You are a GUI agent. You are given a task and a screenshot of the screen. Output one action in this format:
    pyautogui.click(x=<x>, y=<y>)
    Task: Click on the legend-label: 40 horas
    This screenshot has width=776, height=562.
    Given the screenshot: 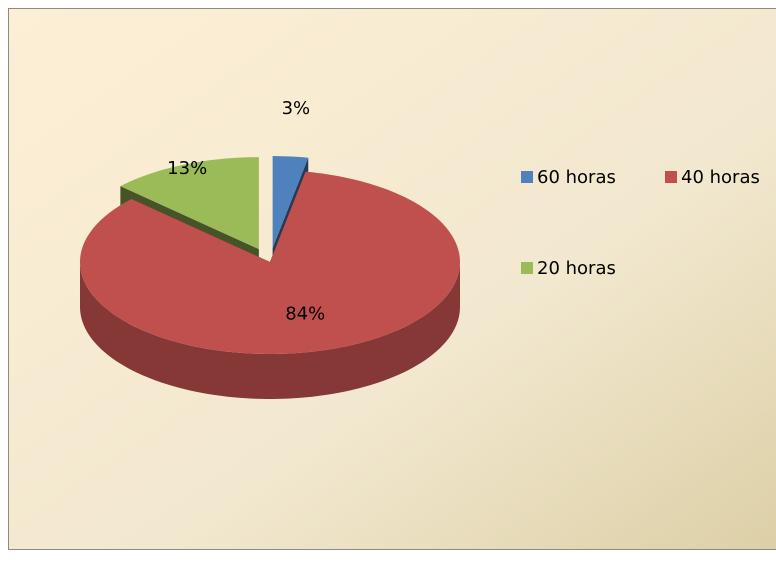 What is the action you would take?
    pyautogui.click(x=720, y=177)
    